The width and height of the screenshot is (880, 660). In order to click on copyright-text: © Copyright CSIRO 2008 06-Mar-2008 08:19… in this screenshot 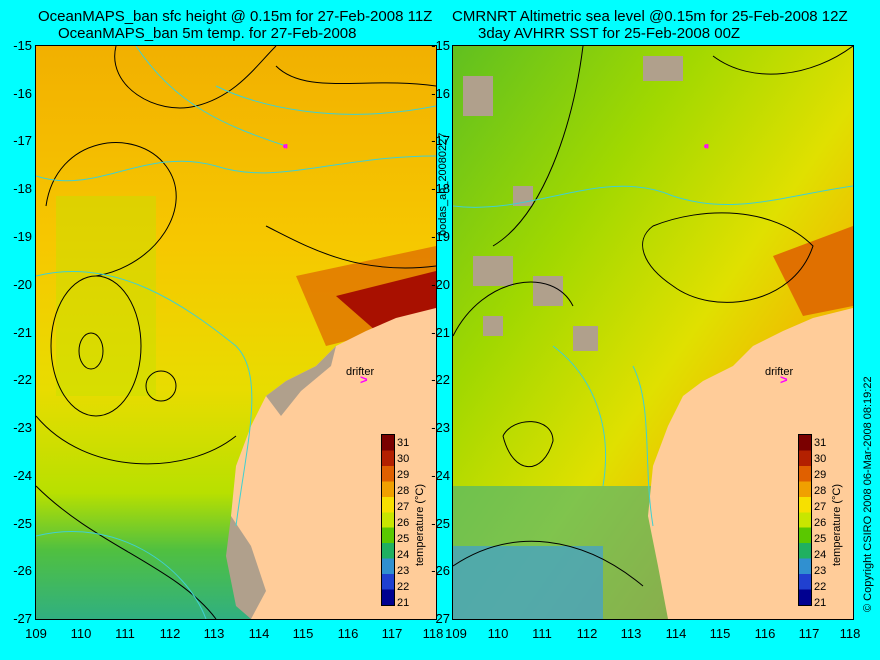, I will do `click(868, 494)`.